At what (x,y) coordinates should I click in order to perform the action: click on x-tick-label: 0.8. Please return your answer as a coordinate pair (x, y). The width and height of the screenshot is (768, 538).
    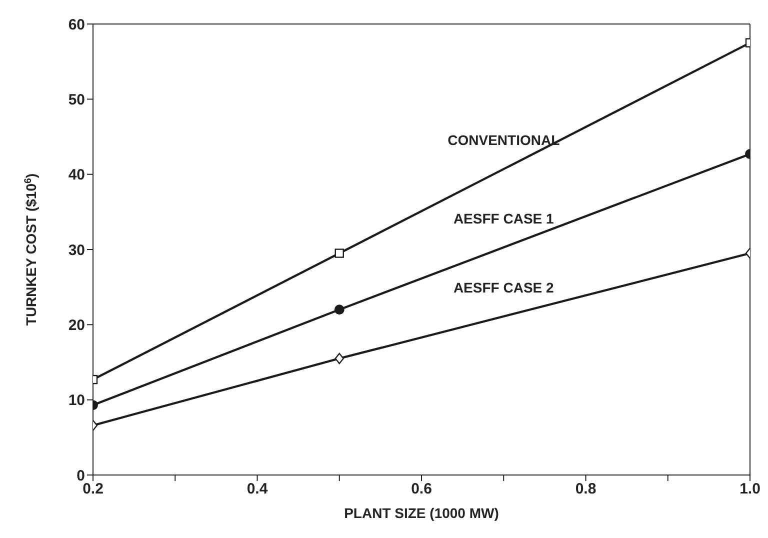
    Looking at the image, I should click on (585, 489).